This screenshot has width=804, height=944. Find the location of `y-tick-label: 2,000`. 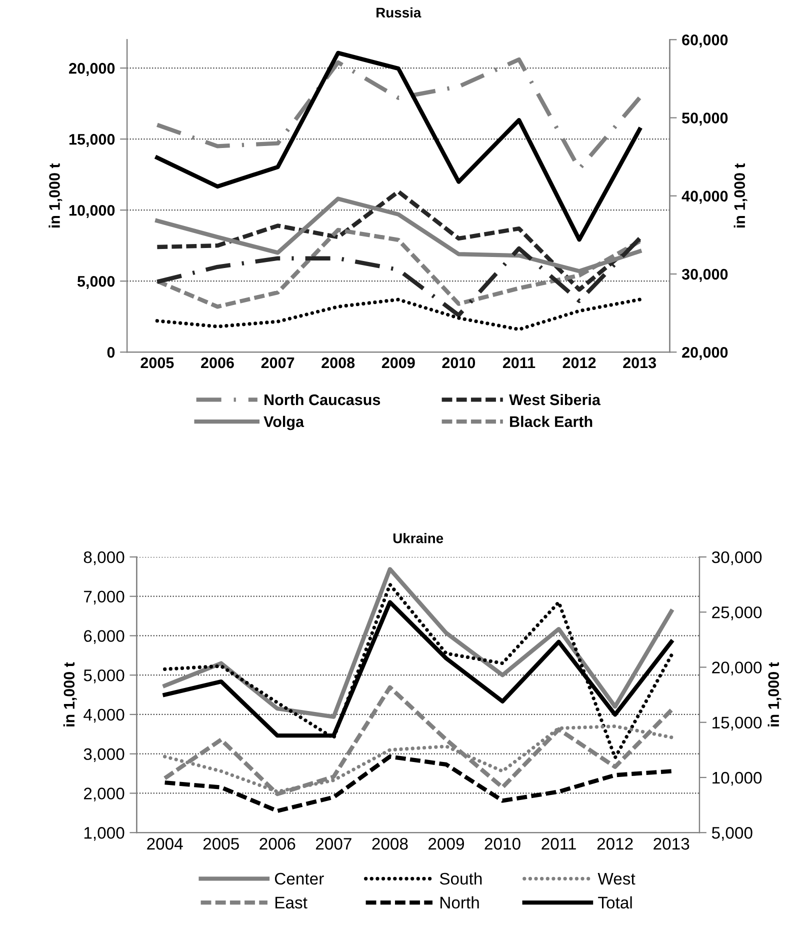

y-tick-label: 2,000 is located at coordinates (104, 795).